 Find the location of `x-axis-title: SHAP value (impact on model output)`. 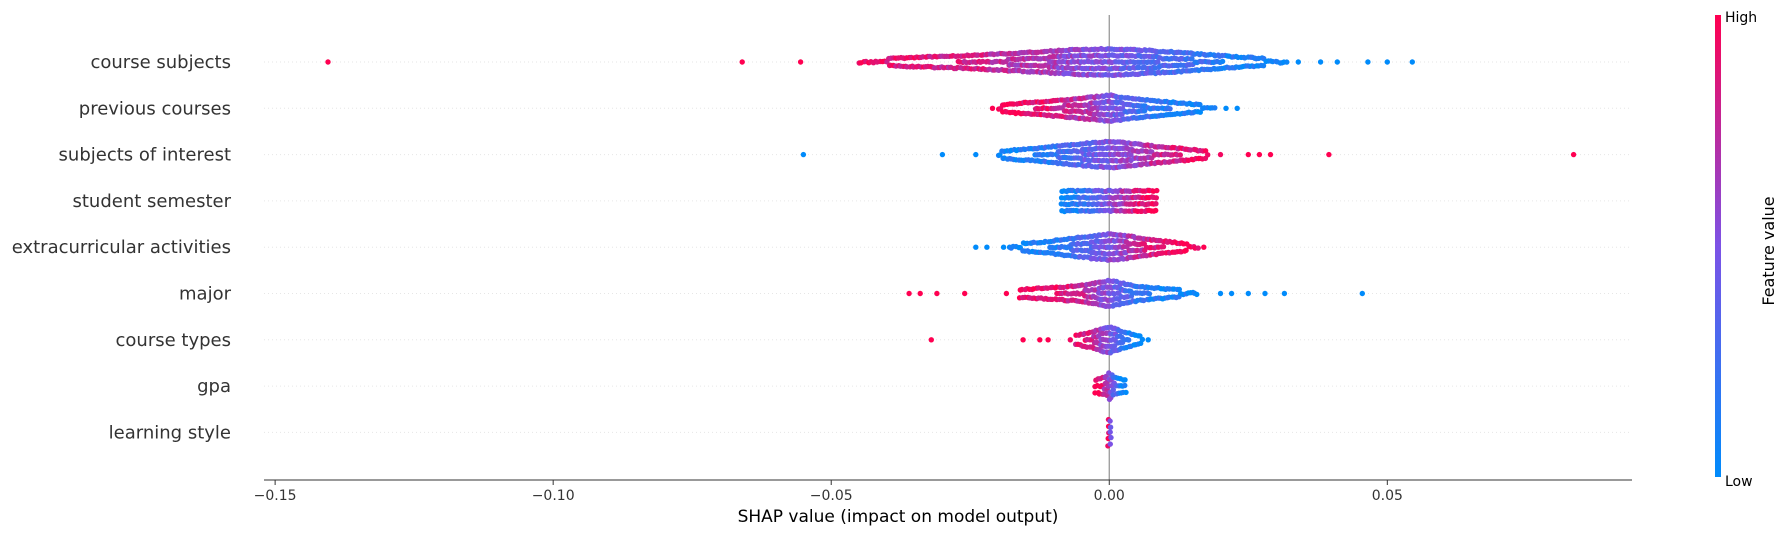

x-axis-title: SHAP value (impact on model output) is located at coordinates (898, 517).